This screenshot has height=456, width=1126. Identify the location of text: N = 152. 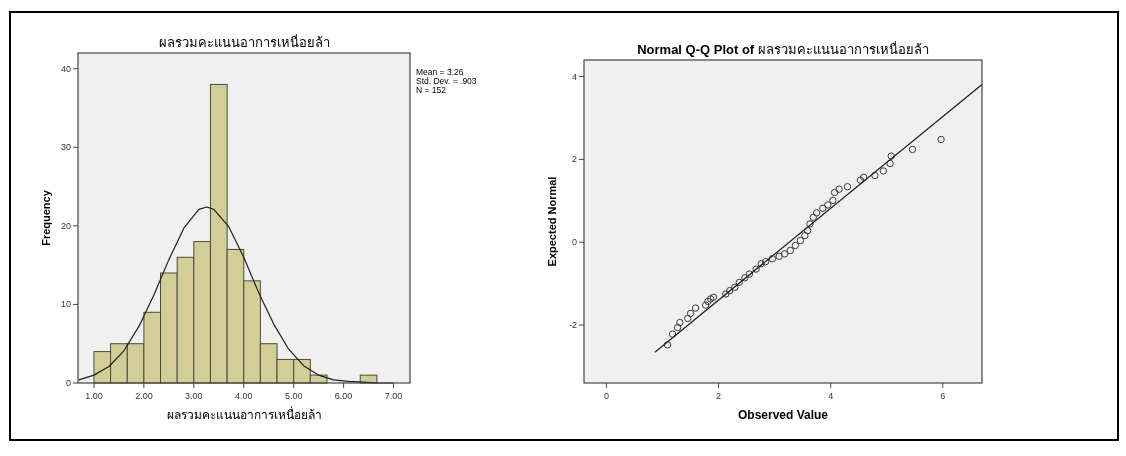
(431, 90).